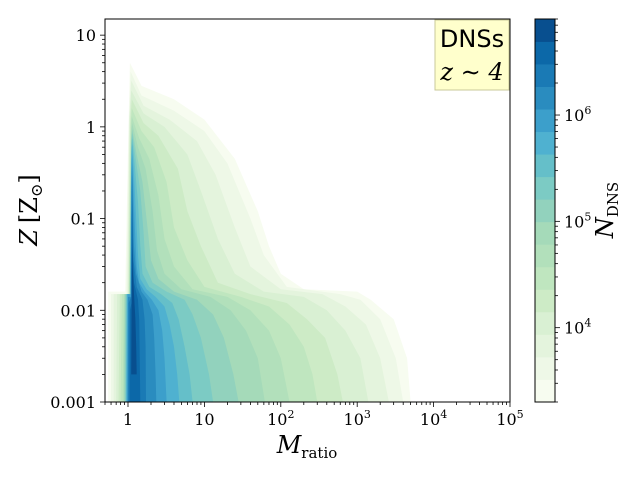 The width and height of the screenshot is (640, 480). What do you see at coordinates (577, 327) in the screenshot?
I see `colorbar-tick-label: 10⁴` at bounding box center [577, 327].